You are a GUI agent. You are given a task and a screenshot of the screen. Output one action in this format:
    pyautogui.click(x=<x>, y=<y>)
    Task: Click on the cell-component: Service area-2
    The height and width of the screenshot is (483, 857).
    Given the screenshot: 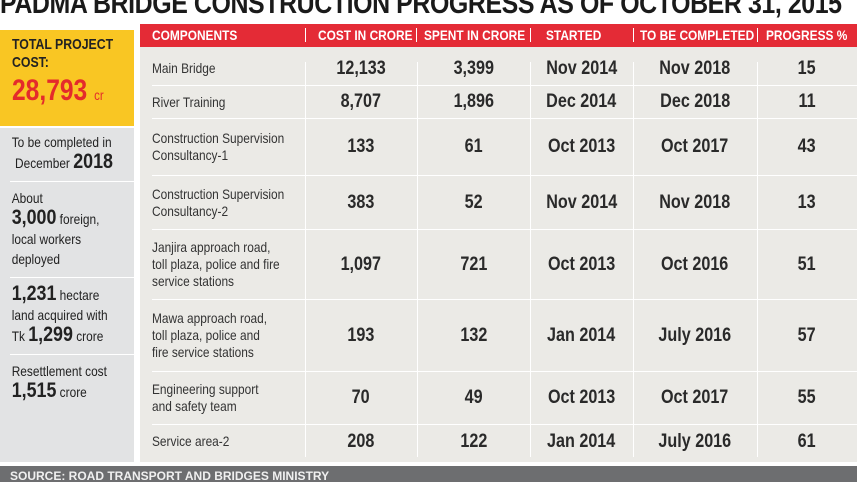 What is the action you would take?
    pyautogui.click(x=191, y=441)
    